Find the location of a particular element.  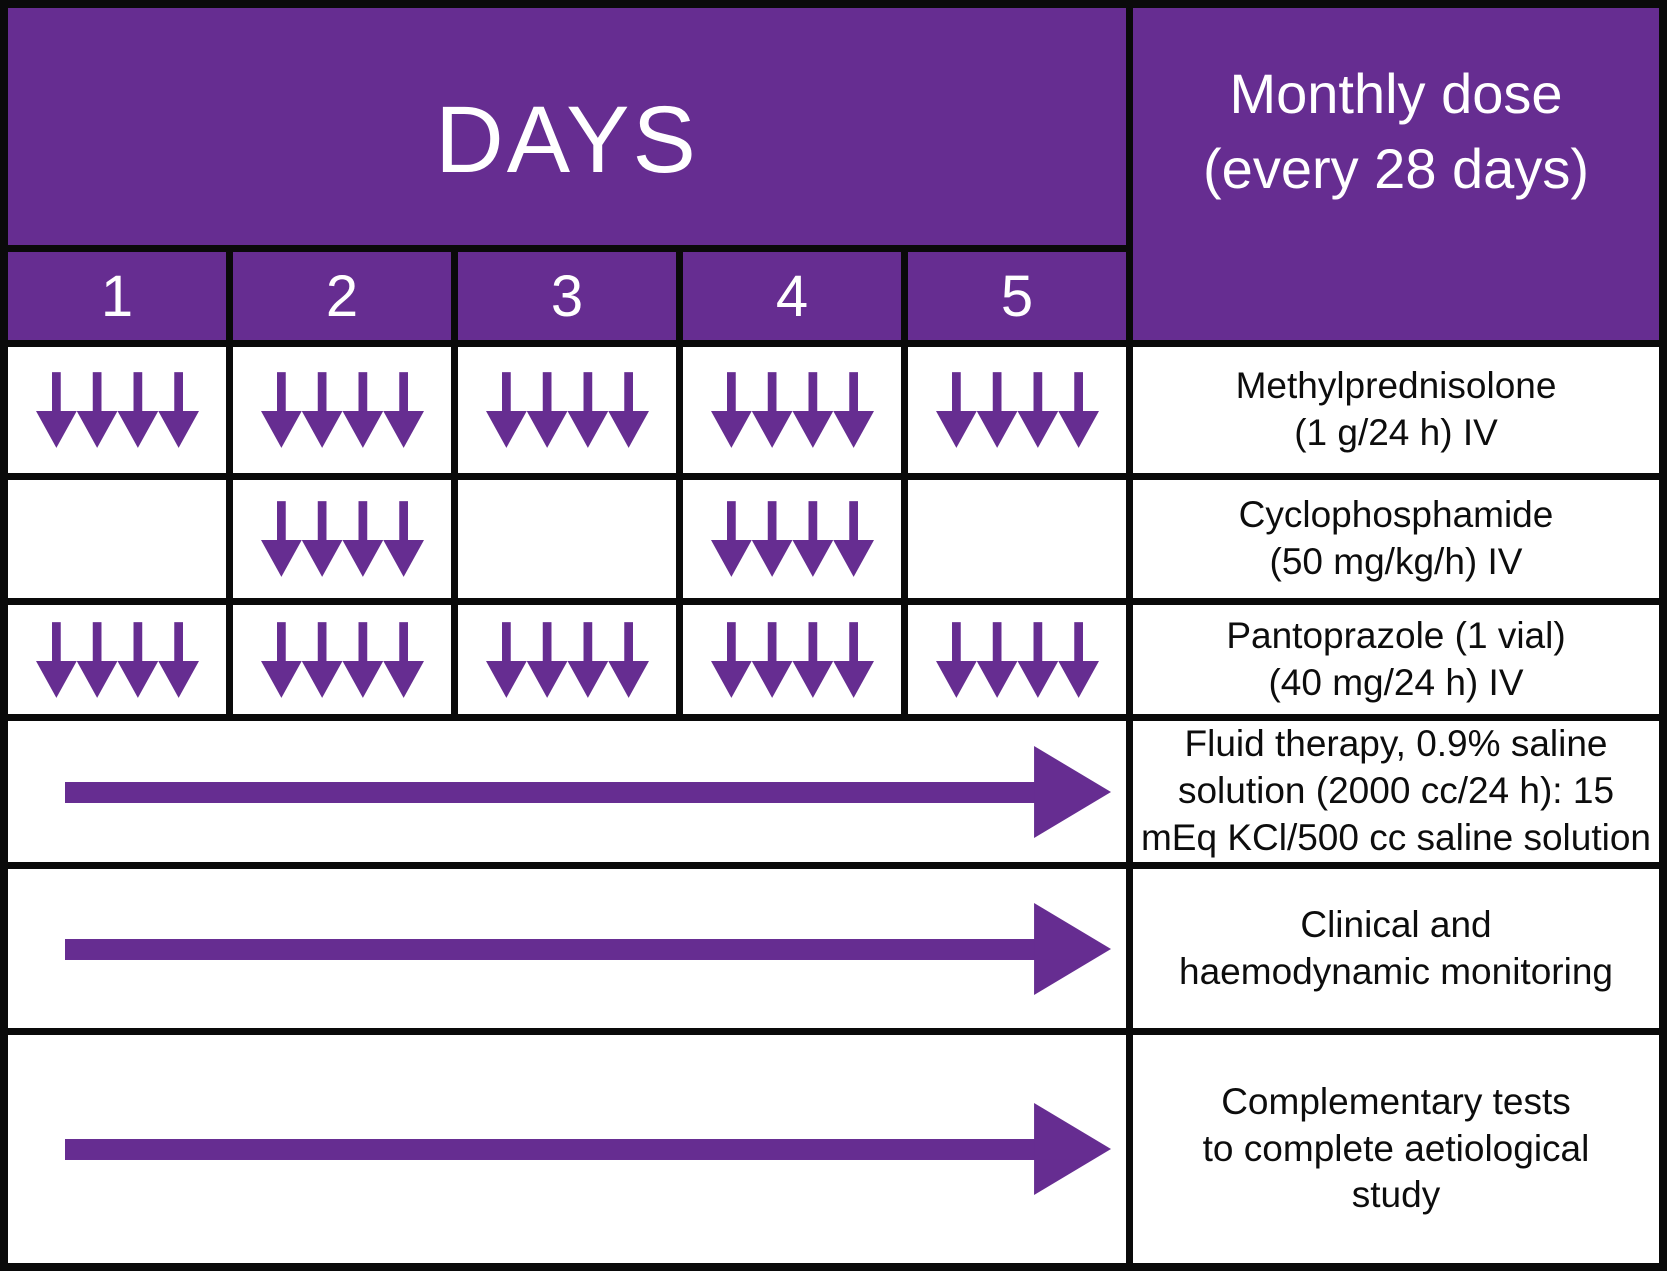

drug-label-line: (40 mg/24 h) IV is located at coordinates (1396, 682).